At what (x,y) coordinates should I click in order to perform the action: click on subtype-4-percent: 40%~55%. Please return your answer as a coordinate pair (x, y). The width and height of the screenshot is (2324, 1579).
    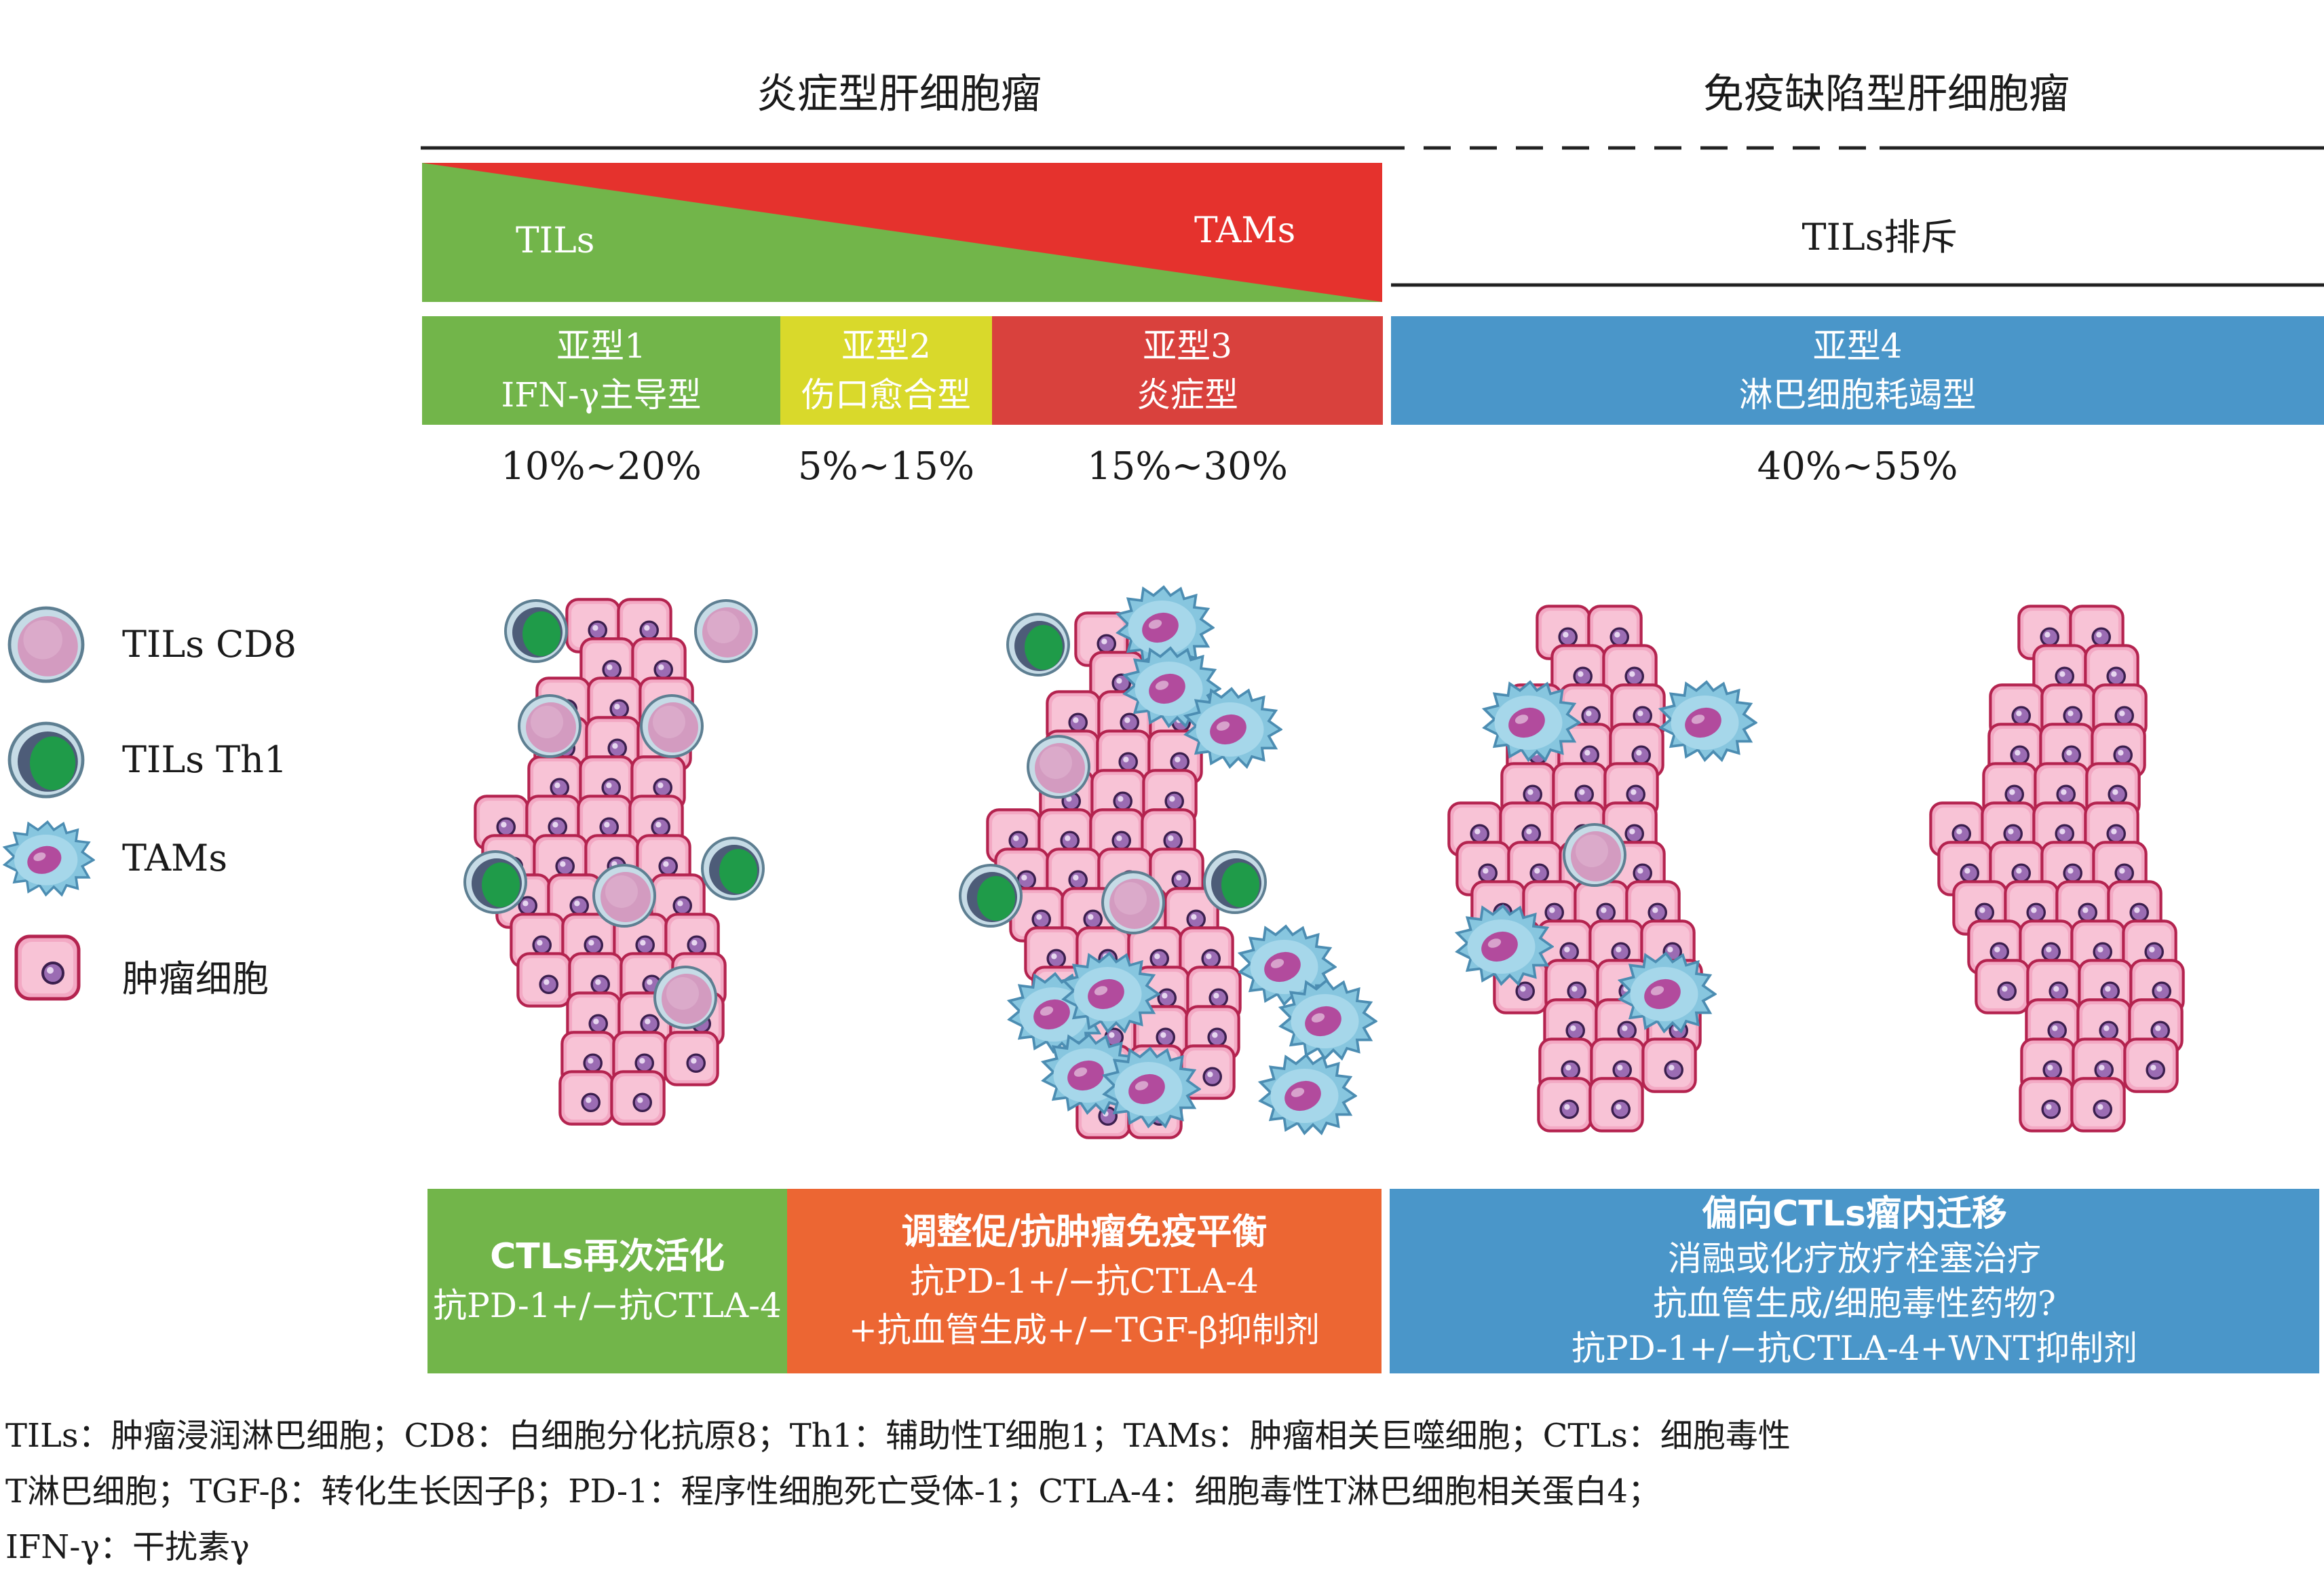
    Looking at the image, I should click on (1857, 466).